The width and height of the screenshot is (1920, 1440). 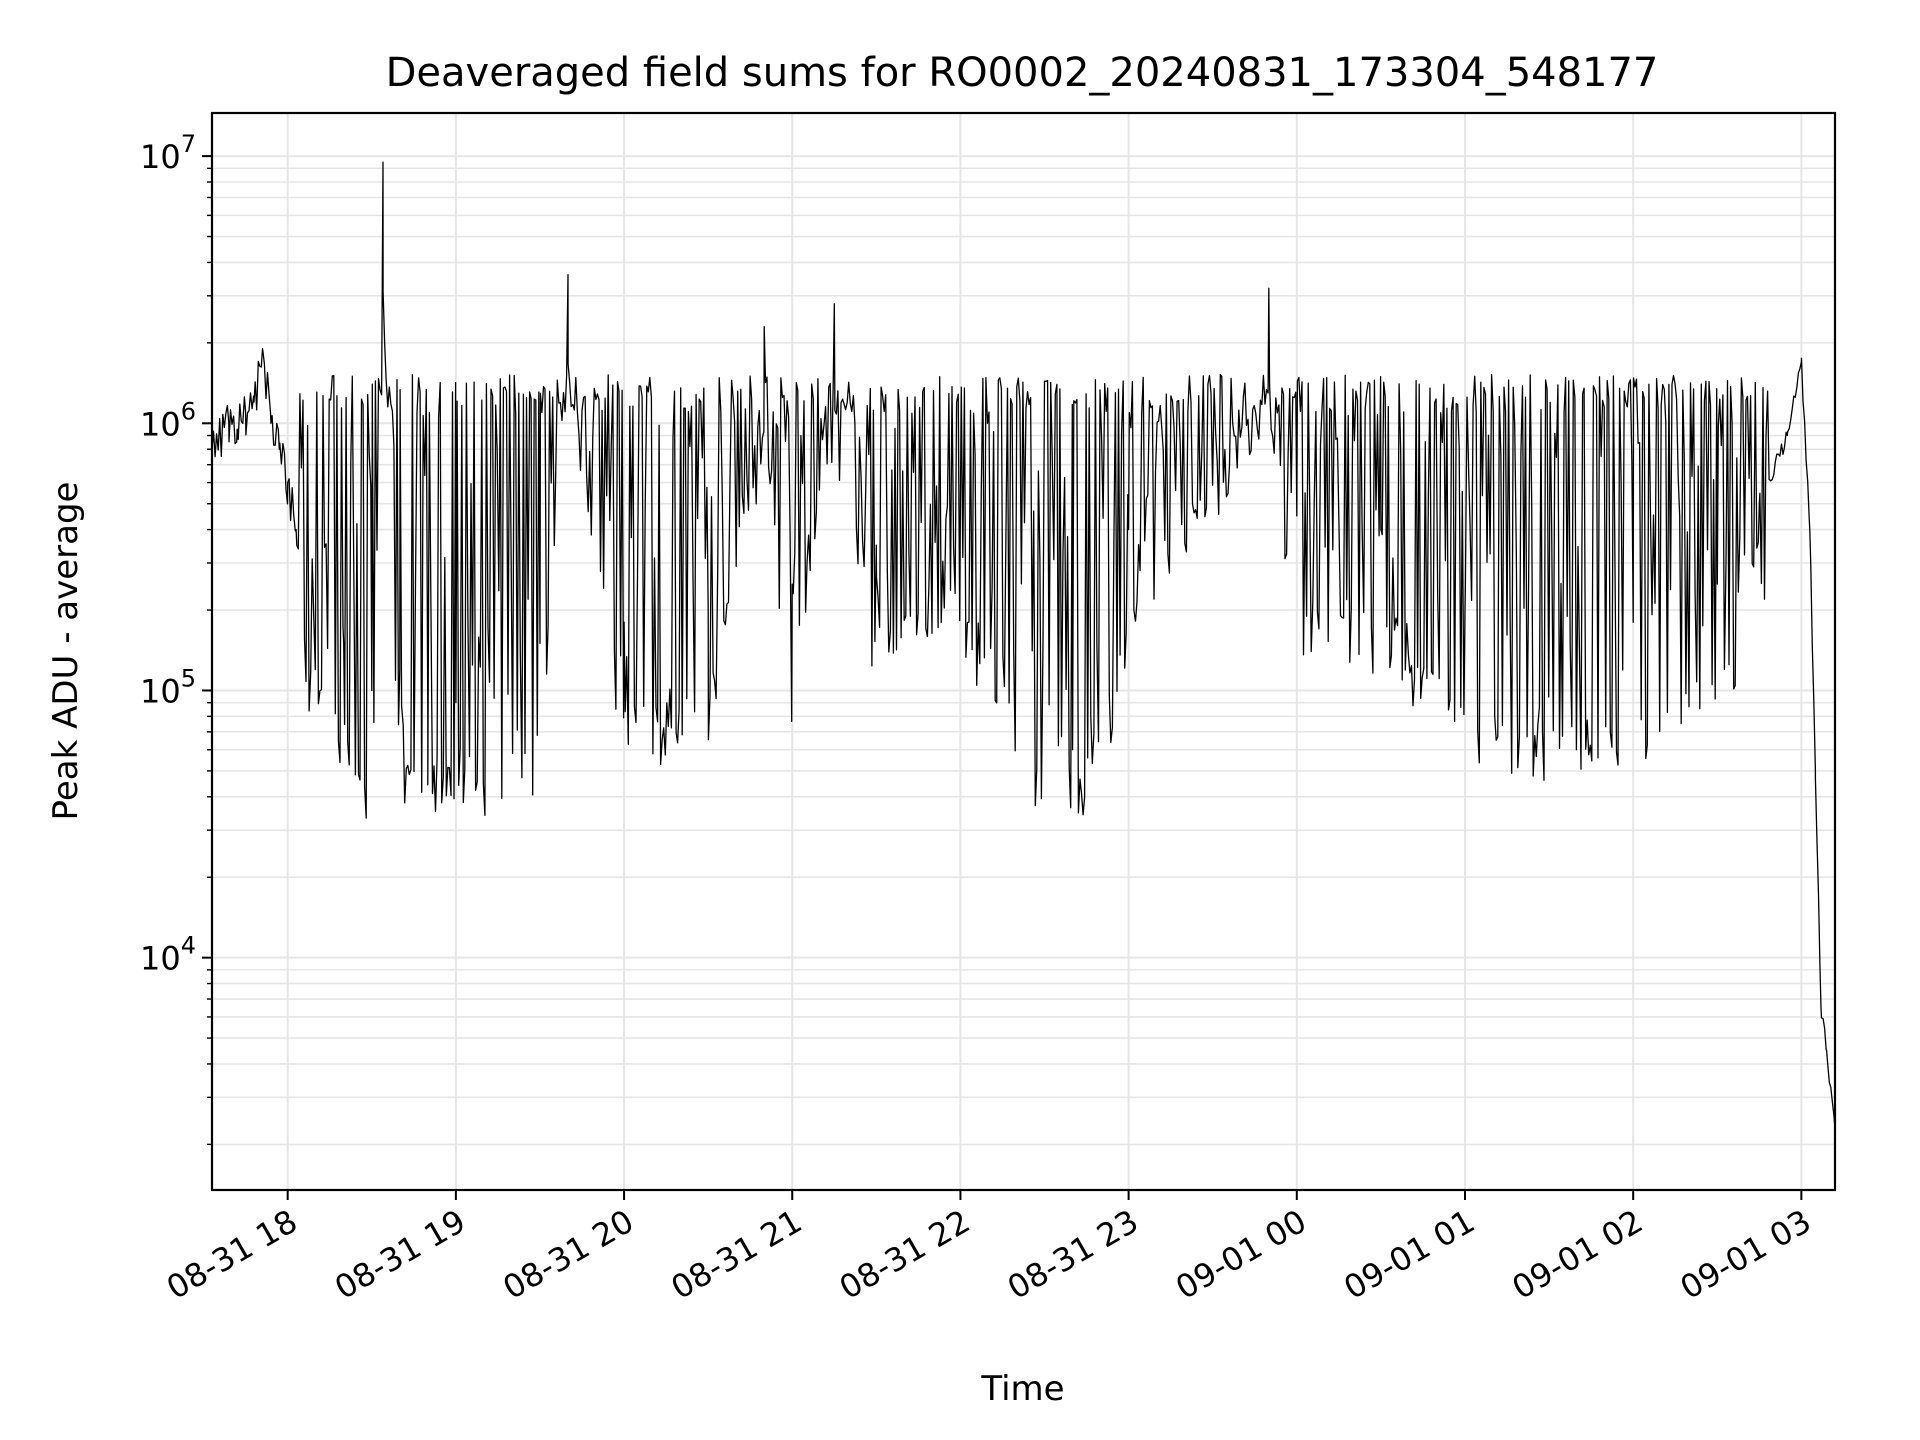 I want to click on y-axis: 10⁴ 10⁵ 10⁶ 10⁷, so click(x=176, y=638).